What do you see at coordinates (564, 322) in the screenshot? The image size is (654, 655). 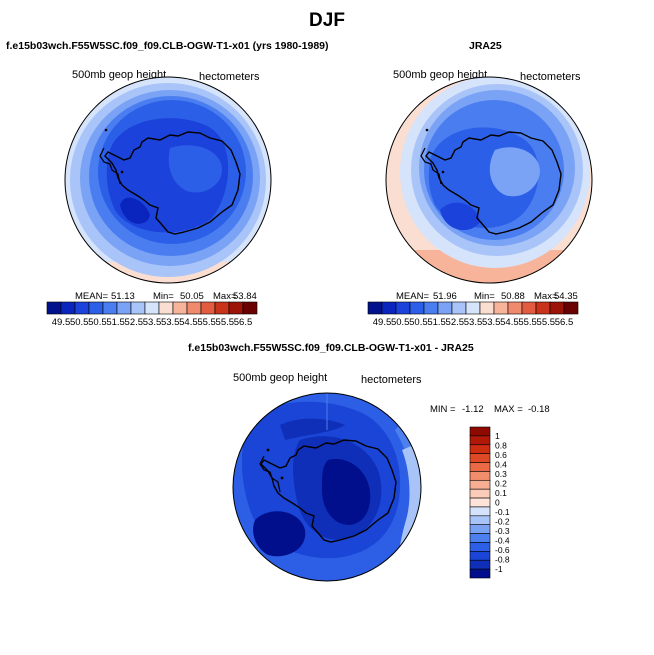 I see `panel2-colorbar-tick-label: 56.5` at bounding box center [564, 322].